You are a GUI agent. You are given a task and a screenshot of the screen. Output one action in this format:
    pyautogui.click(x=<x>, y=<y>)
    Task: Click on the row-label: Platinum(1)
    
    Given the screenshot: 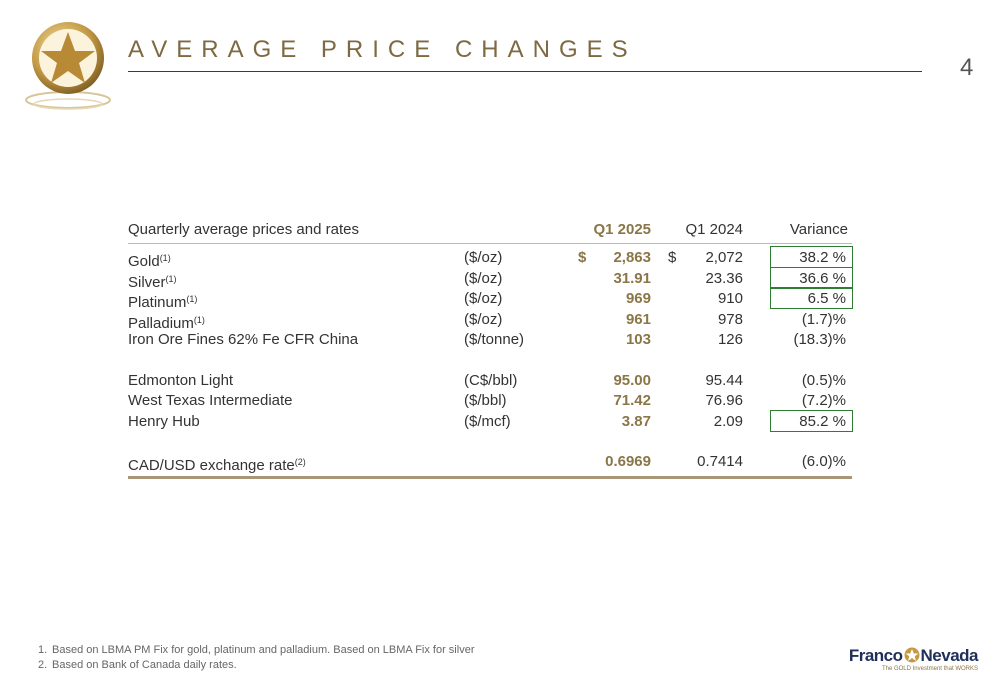 What is the action you would take?
    pyautogui.click(x=163, y=300)
    